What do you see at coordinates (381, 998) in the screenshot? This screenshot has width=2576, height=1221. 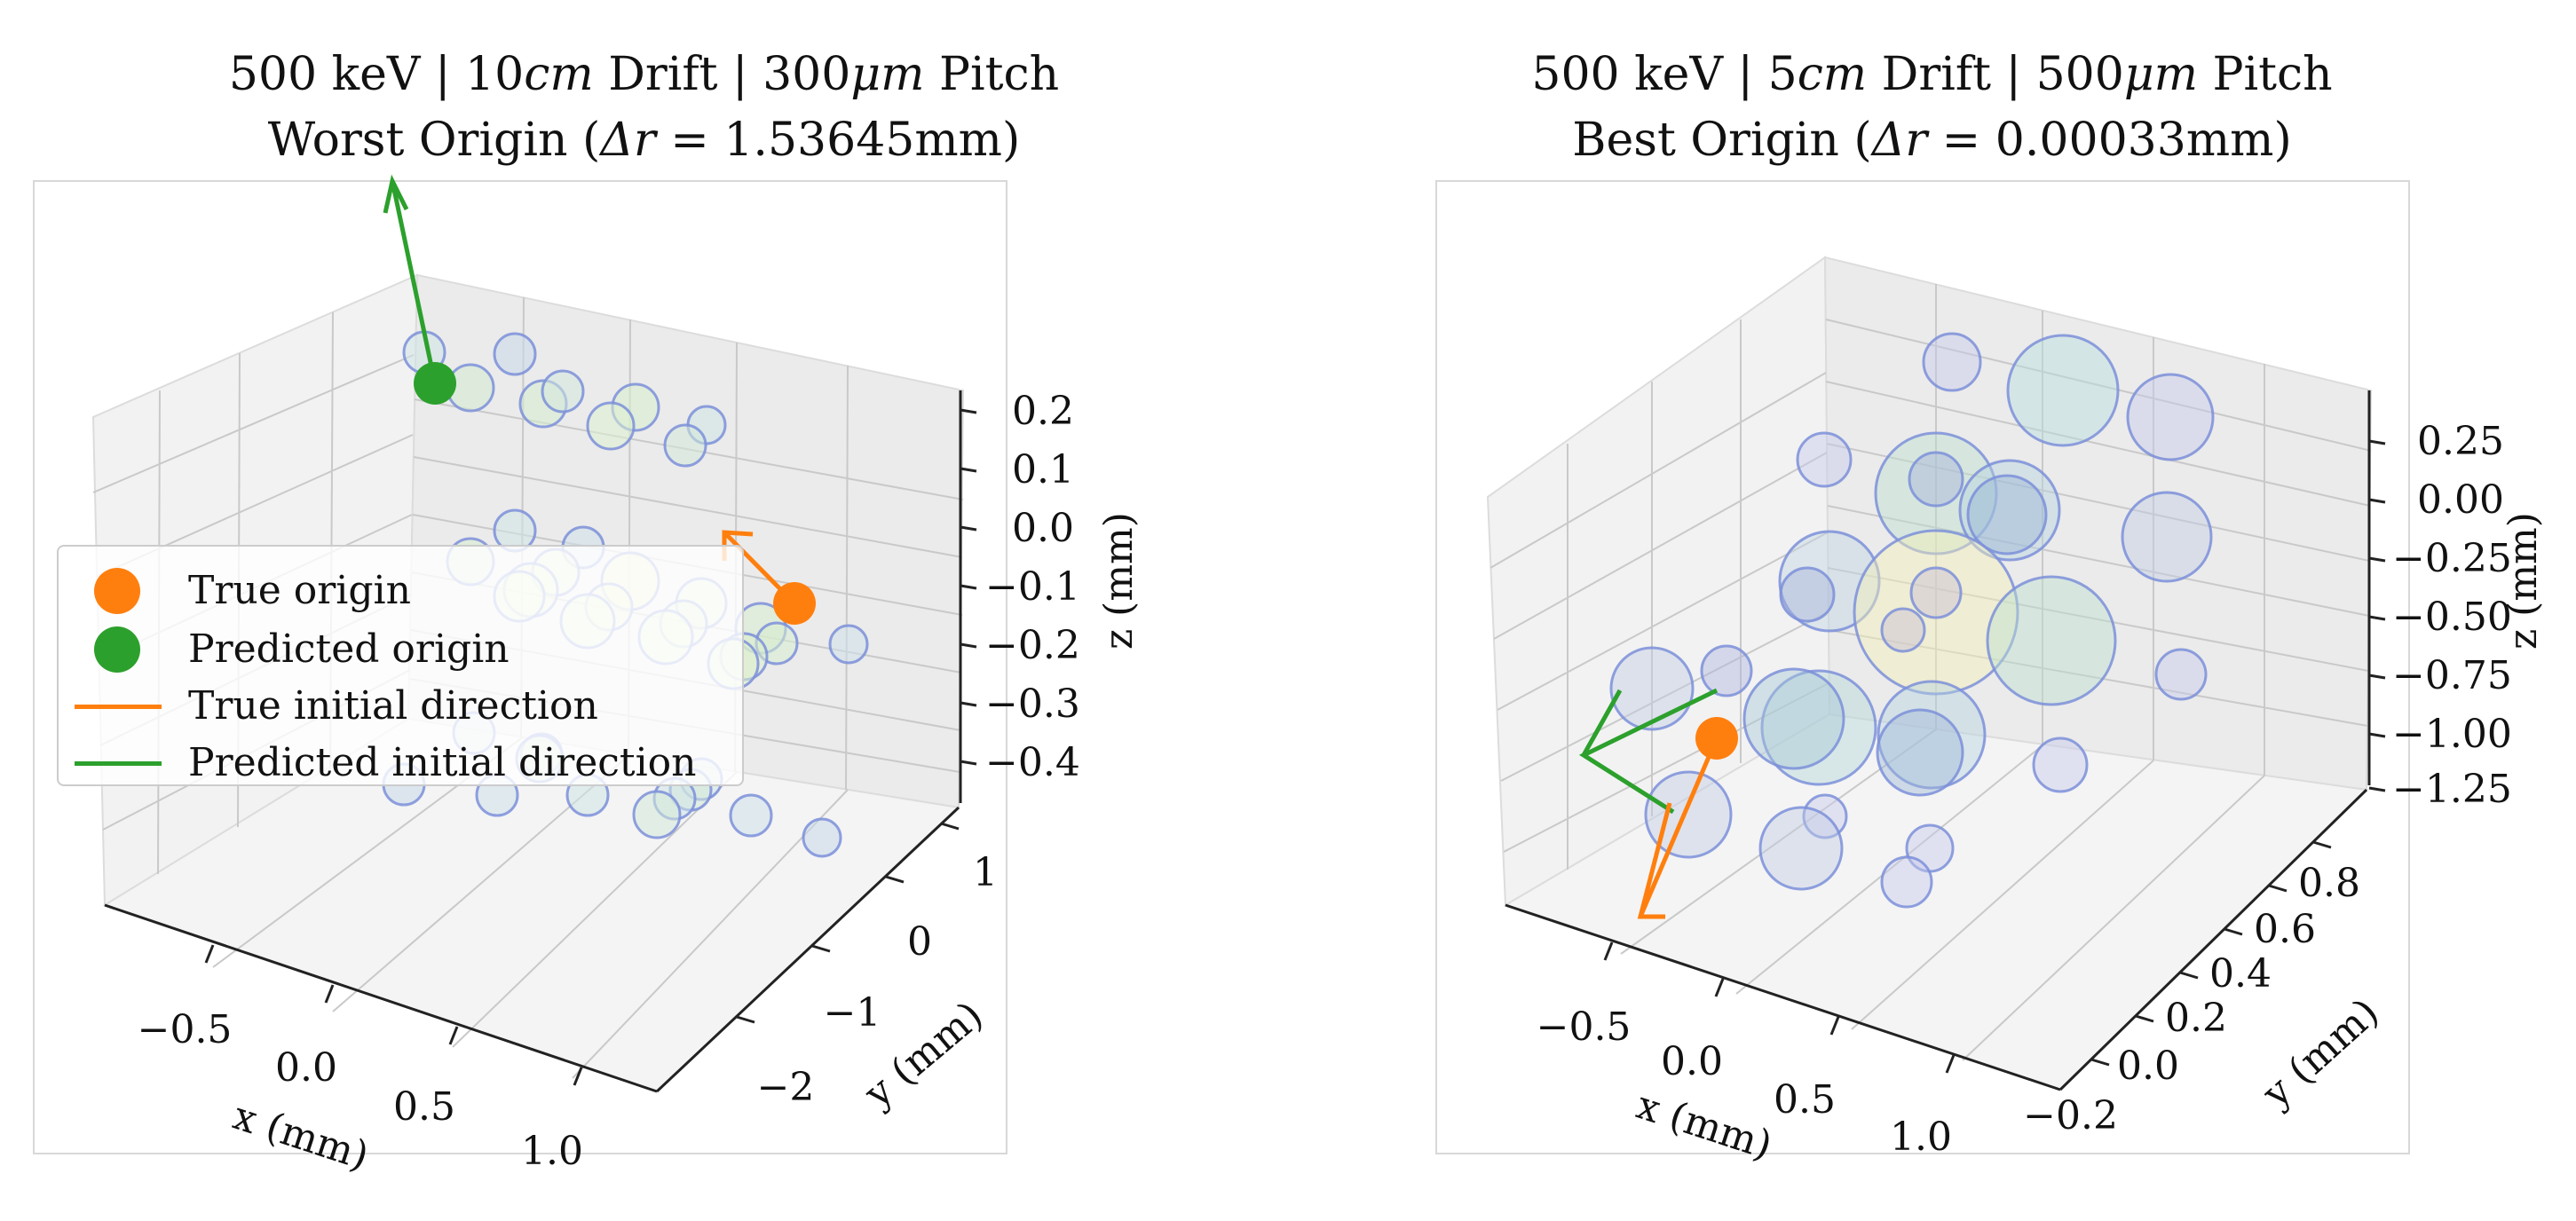 I see `left-x-axis-line` at bounding box center [381, 998].